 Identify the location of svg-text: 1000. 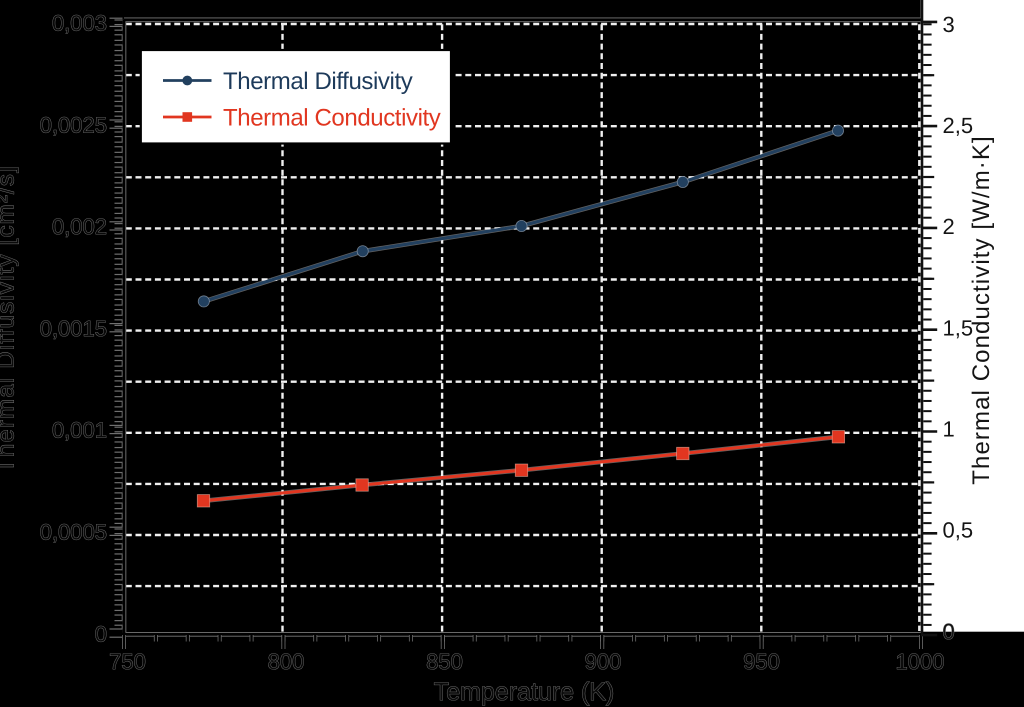
(920, 661).